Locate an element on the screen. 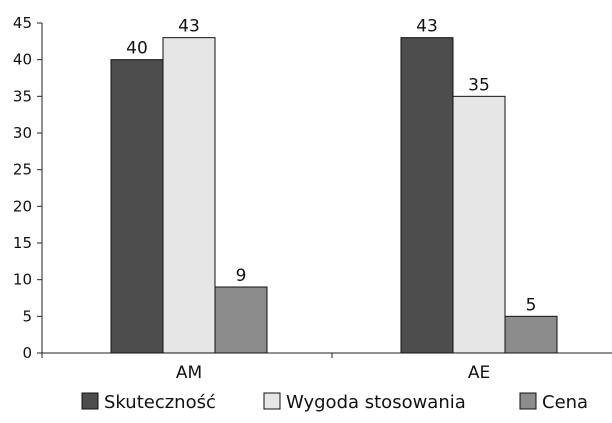  y-tick-label: 25 is located at coordinates (22, 170).